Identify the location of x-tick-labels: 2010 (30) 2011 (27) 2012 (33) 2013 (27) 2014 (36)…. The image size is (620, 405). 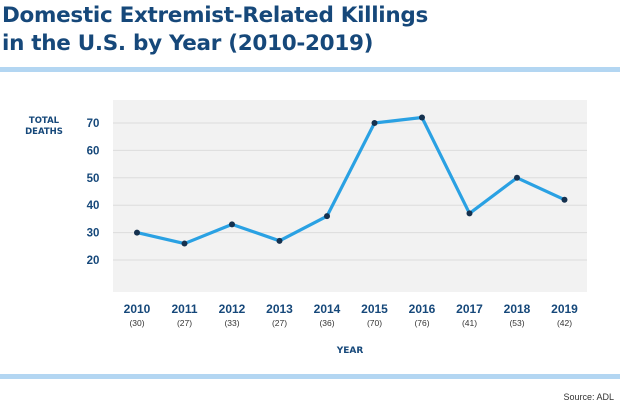
(351, 315).